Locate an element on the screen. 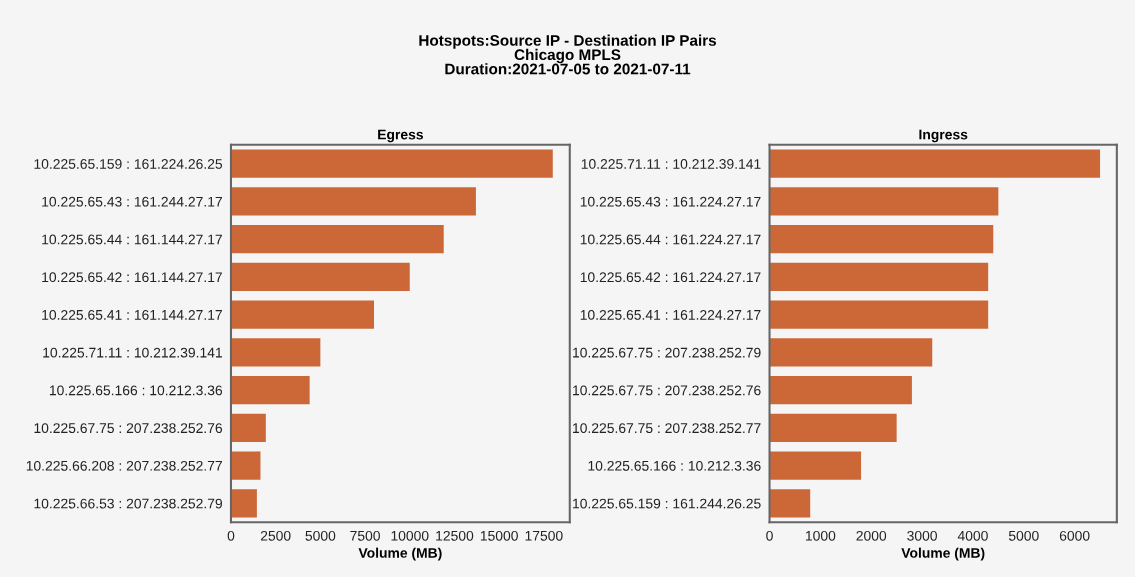  x-tick-label: 4000 is located at coordinates (972, 535).